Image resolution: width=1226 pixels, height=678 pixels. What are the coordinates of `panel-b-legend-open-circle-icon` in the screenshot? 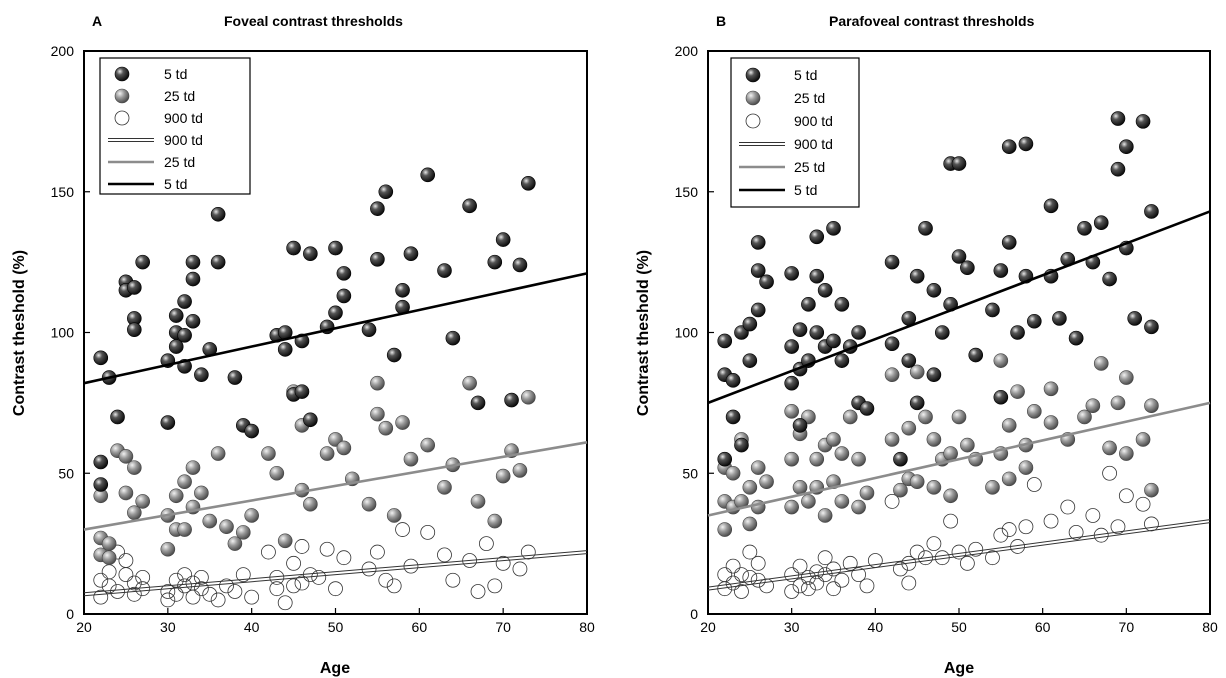 It's located at (753, 121).